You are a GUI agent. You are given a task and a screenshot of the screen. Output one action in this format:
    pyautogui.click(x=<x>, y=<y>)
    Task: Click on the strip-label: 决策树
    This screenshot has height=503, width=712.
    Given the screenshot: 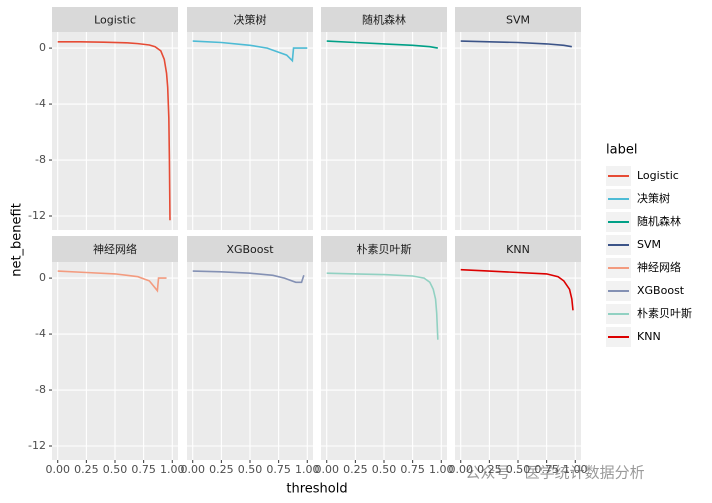 What is the action you would take?
    pyautogui.click(x=250, y=20)
    